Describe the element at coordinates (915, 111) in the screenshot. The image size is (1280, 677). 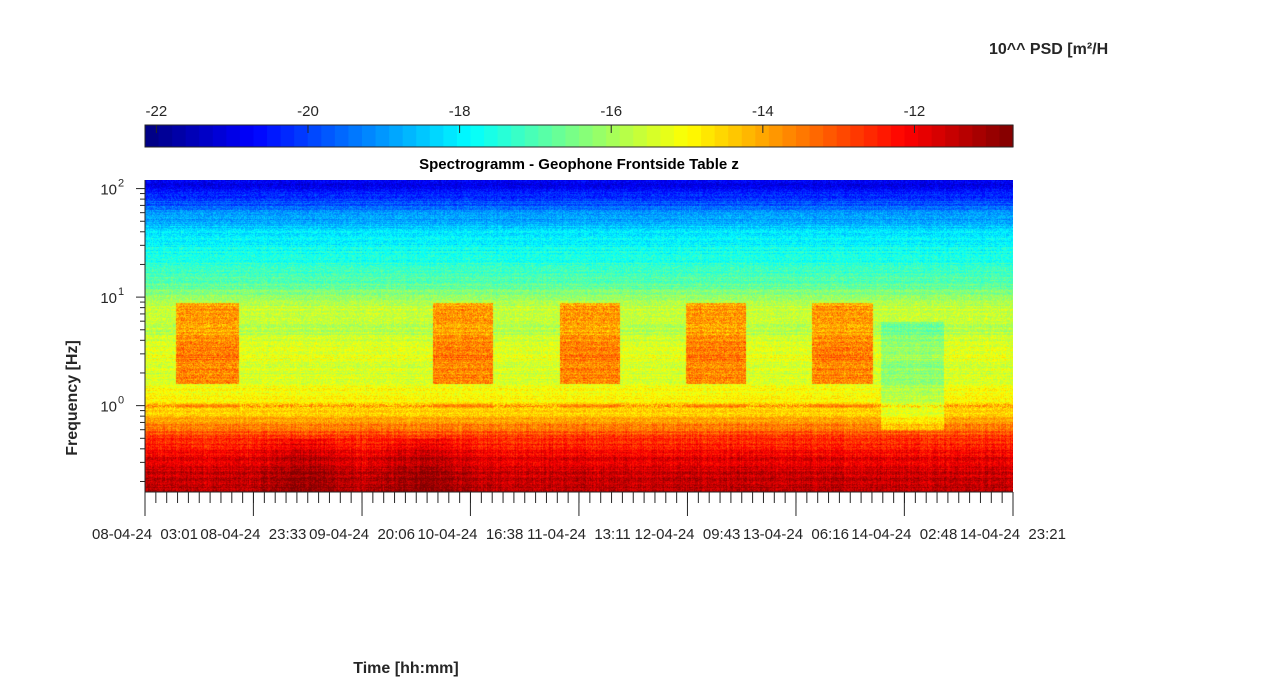
I see `colorbar-tick-label: -12` at that location.